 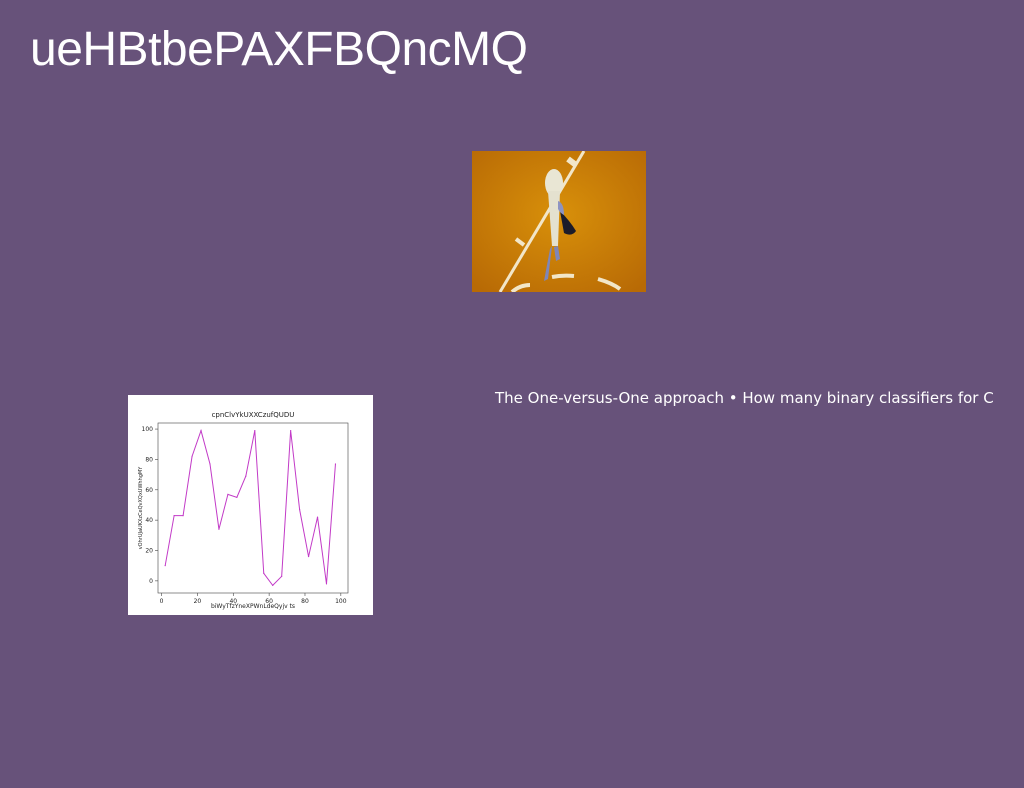 What do you see at coordinates (148, 429) in the screenshot?
I see `y-tick-label: 100` at bounding box center [148, 429].